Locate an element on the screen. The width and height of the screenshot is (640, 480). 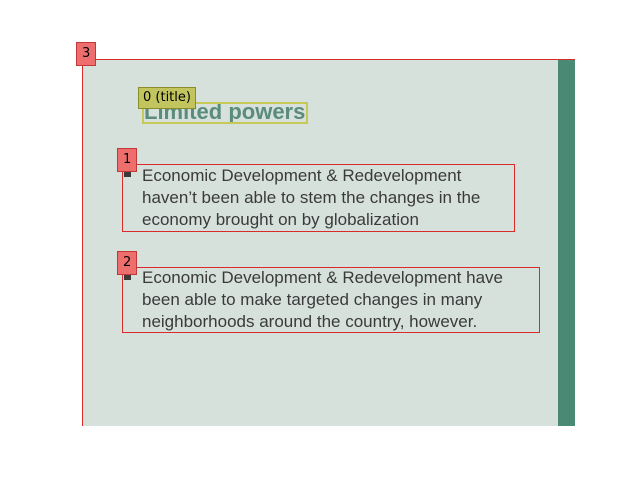
bullet-2-annotation-tag: 2 is located at coordinates (127, 263).